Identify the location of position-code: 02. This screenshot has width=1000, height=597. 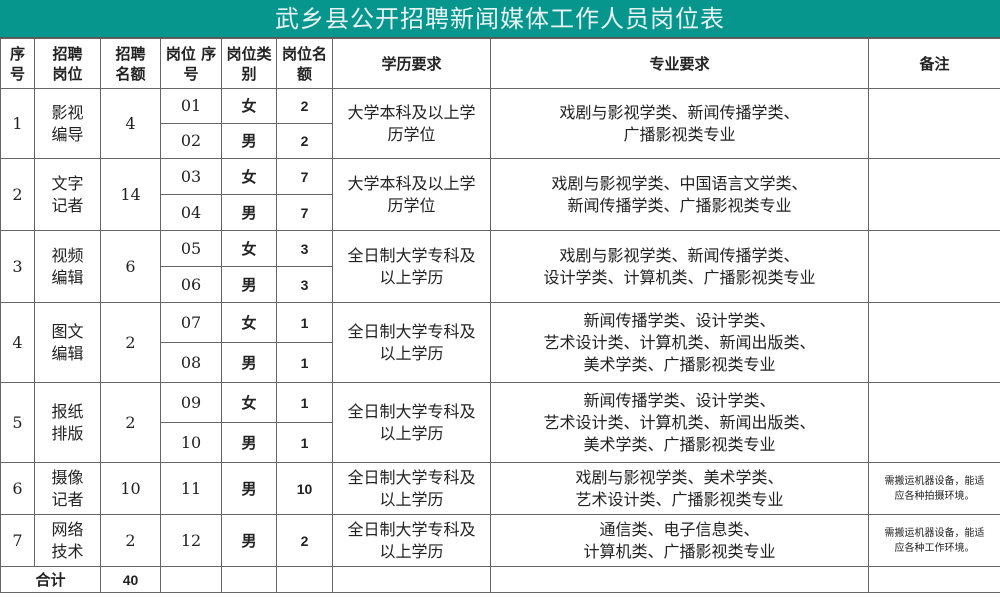
(191, 141).